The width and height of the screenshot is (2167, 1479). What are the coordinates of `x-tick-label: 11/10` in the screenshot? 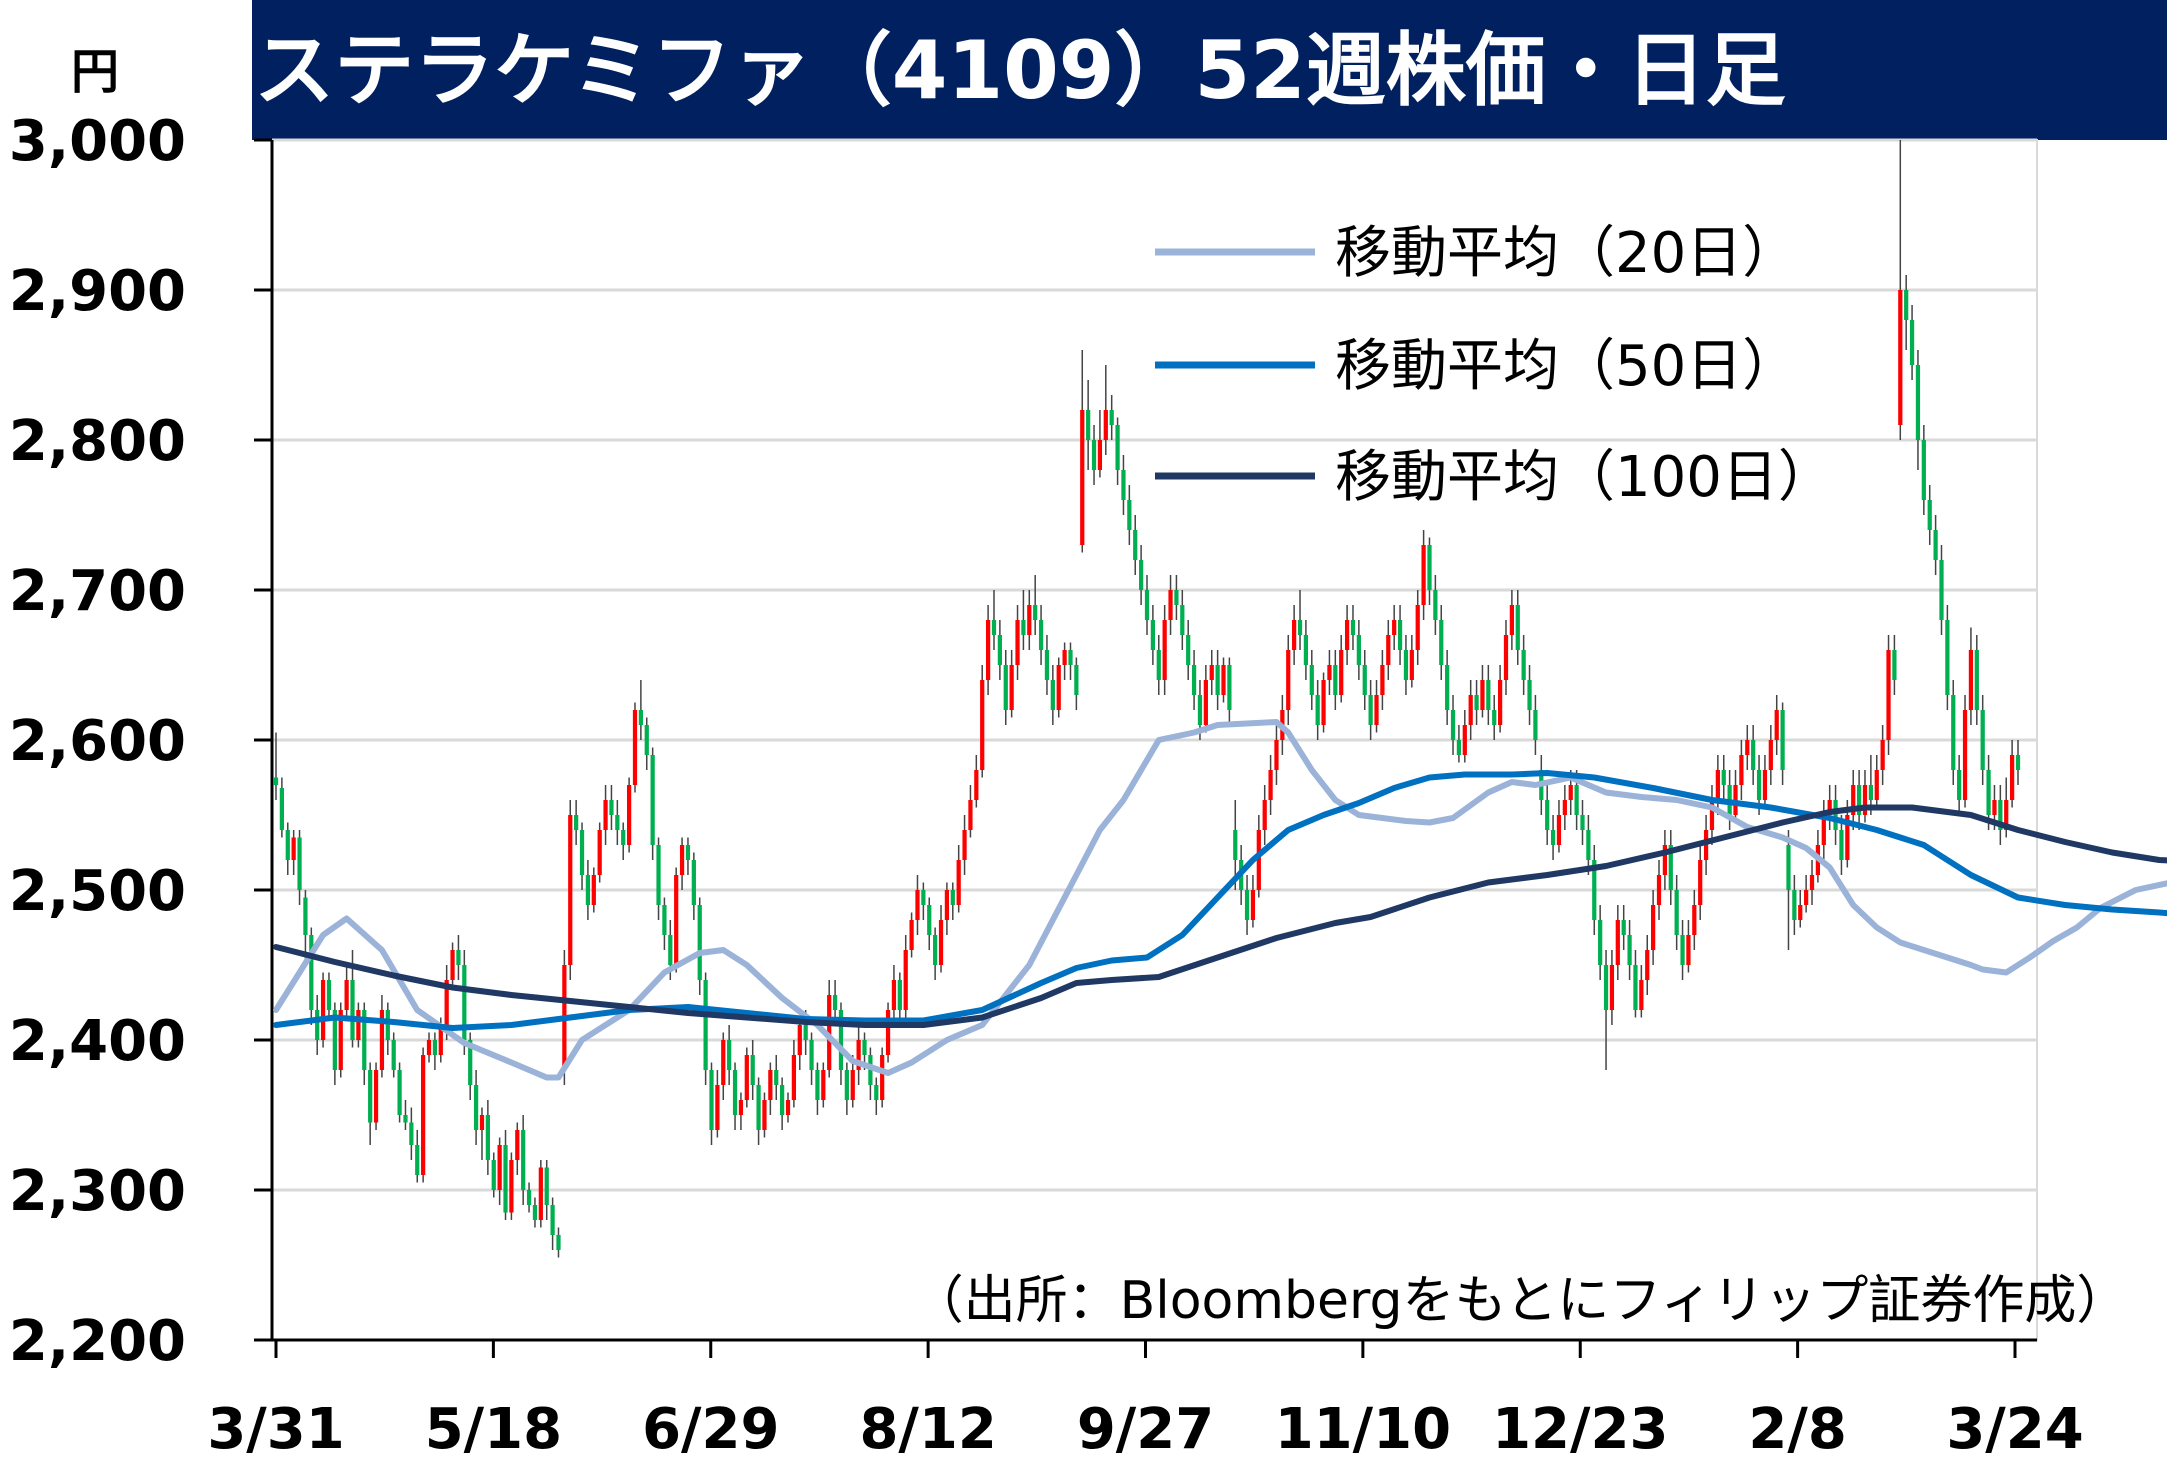 It's located at (1363, 1429).